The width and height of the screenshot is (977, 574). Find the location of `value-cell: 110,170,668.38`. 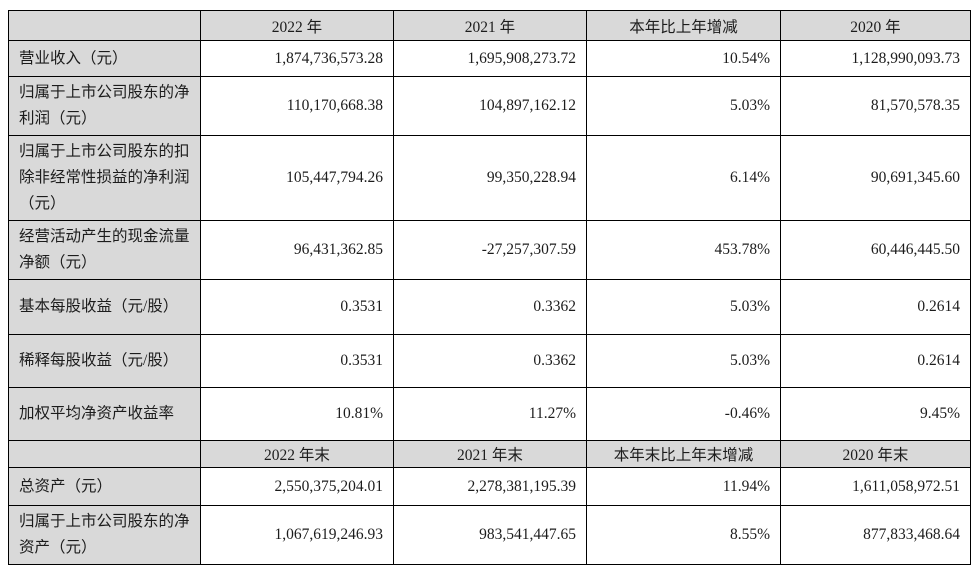

value-cell: 110,170,668.38 is located at coordinates (297, 106).